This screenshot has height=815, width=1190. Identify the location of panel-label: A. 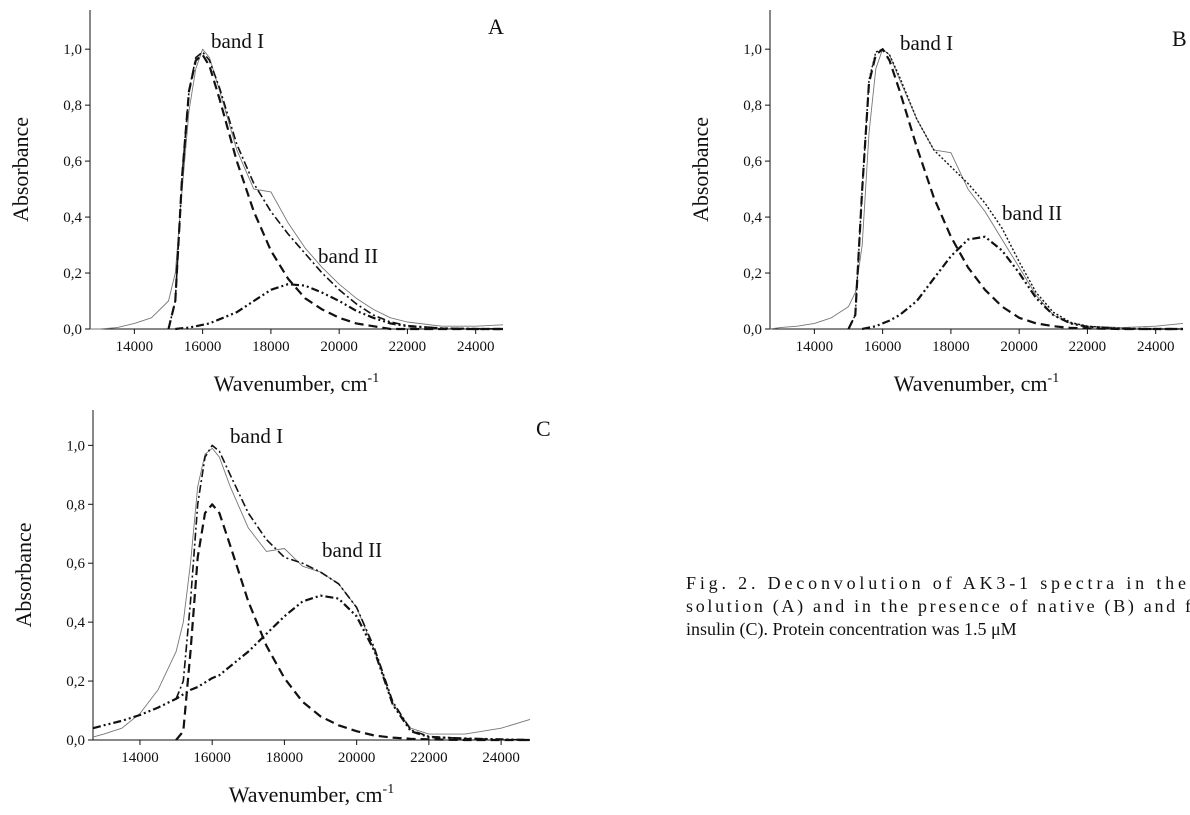
(496, 26).